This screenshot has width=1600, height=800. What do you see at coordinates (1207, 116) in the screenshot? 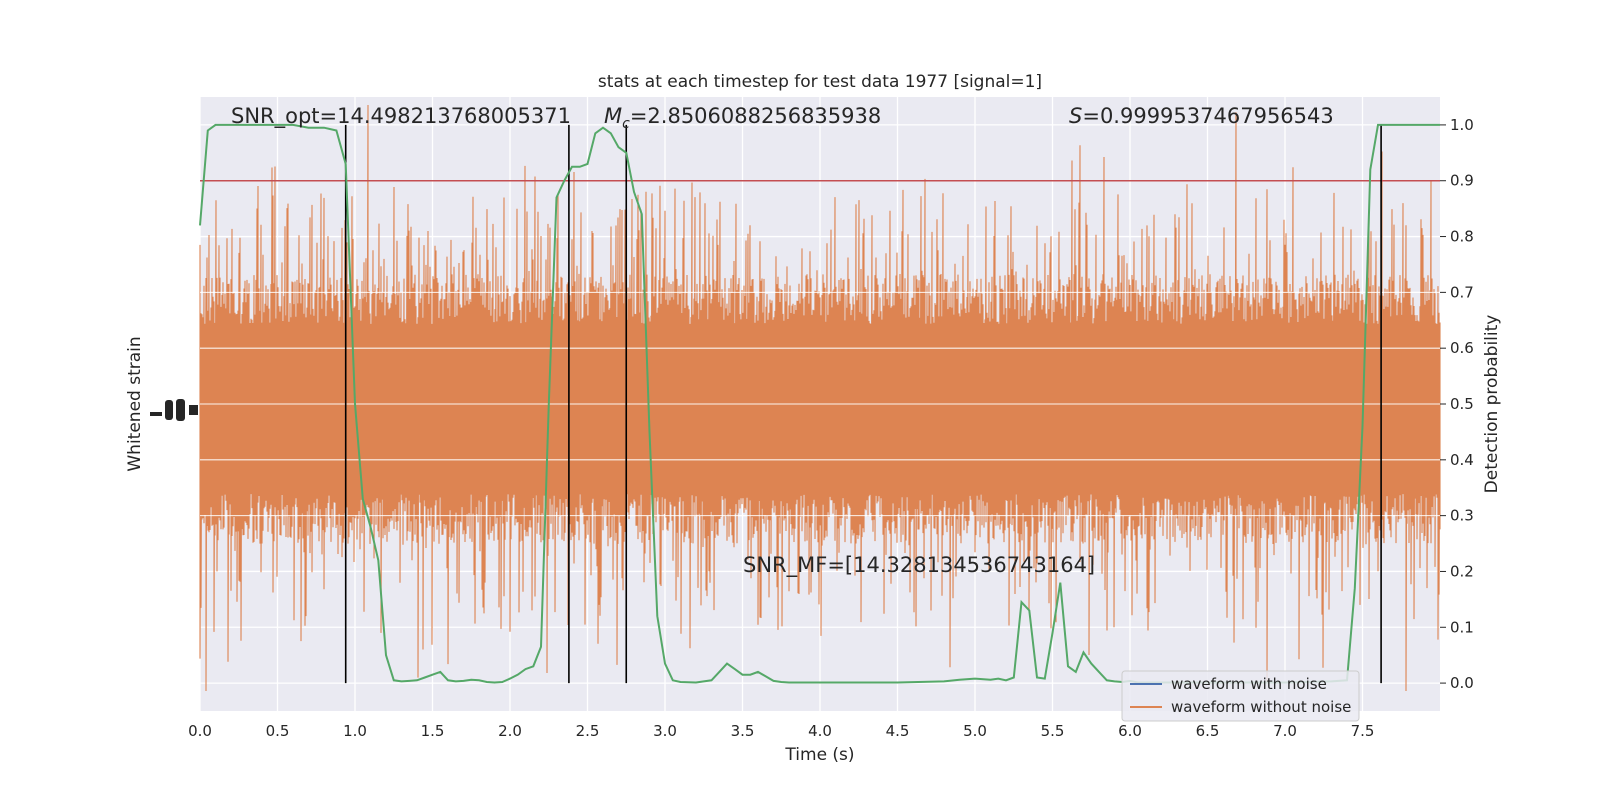
I see `score-value: =0.9999537467956543` at bounding box center [1207, 116].